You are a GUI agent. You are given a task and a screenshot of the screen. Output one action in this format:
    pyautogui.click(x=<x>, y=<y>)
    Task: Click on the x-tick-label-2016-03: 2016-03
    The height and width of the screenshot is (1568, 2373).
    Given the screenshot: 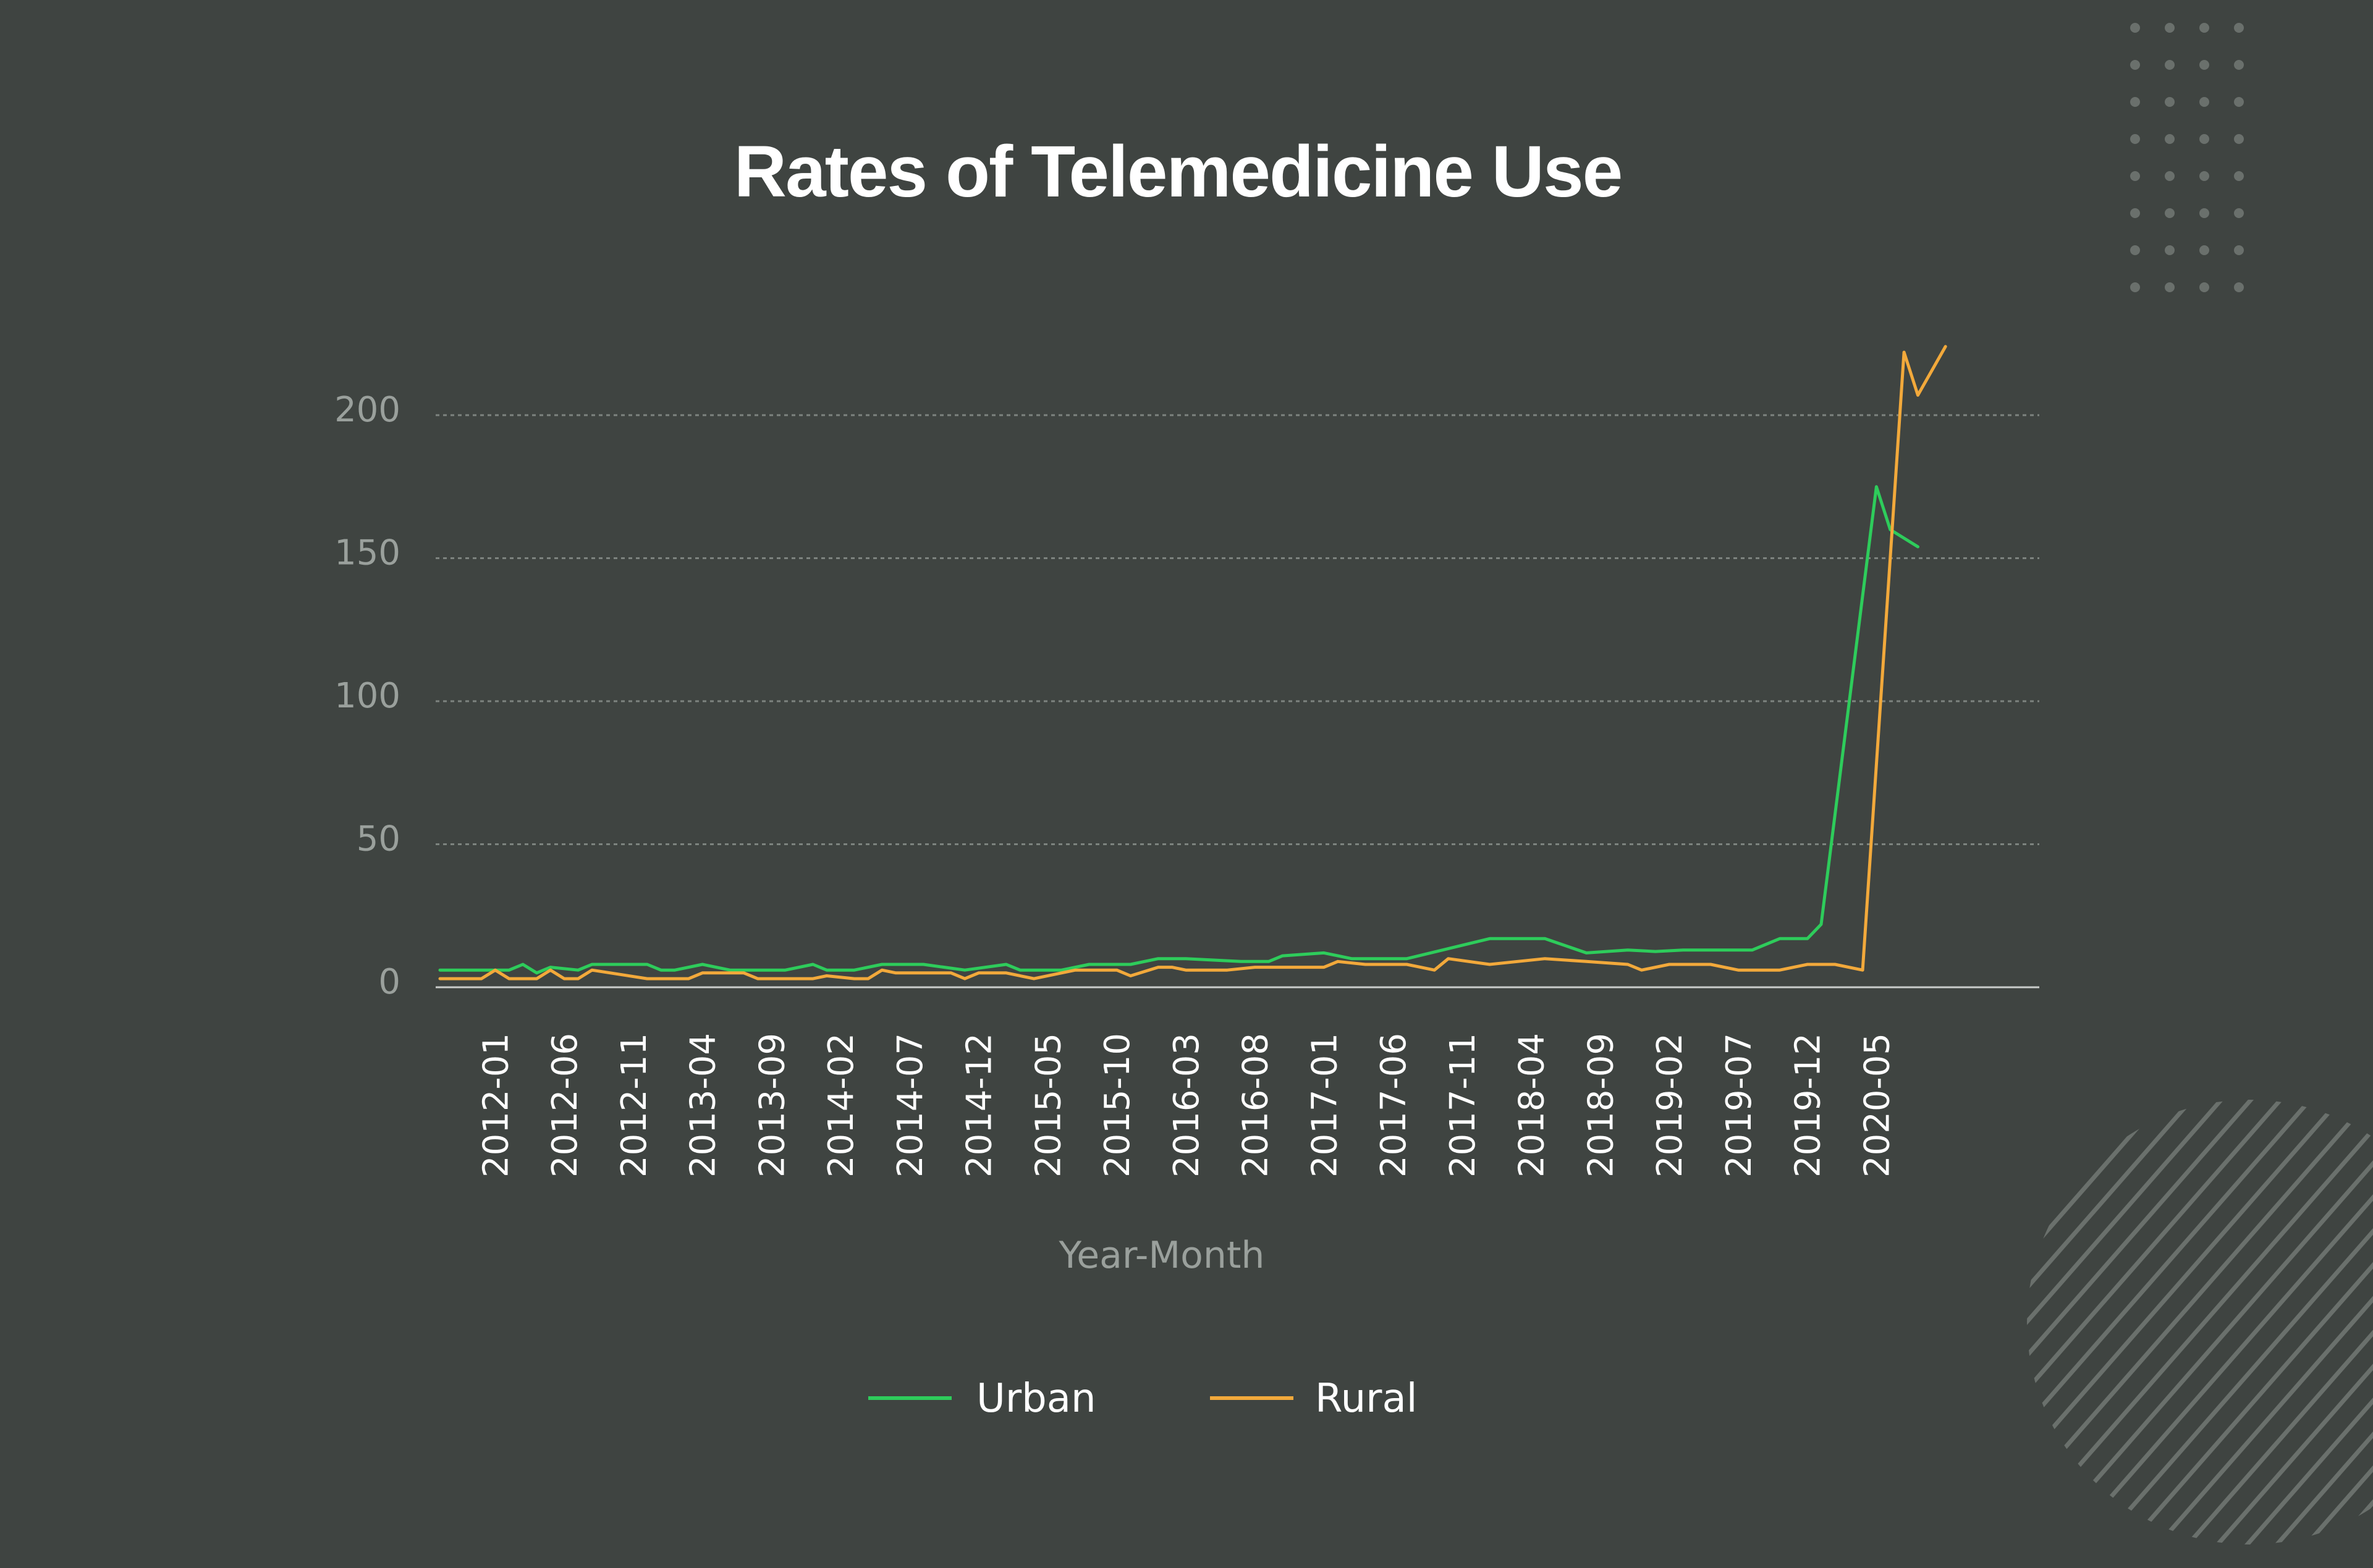 What is the action you would take?
    pyautogui.click(x=1187, y=1105)
    